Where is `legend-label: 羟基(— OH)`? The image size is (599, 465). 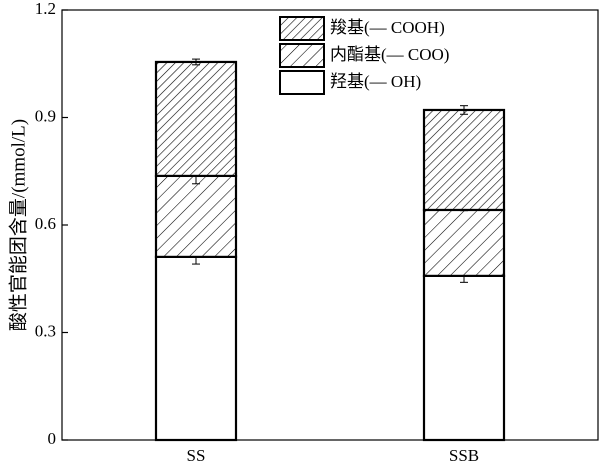
legend-label: 羟基(— OH) is located at coordinates (375, 81).